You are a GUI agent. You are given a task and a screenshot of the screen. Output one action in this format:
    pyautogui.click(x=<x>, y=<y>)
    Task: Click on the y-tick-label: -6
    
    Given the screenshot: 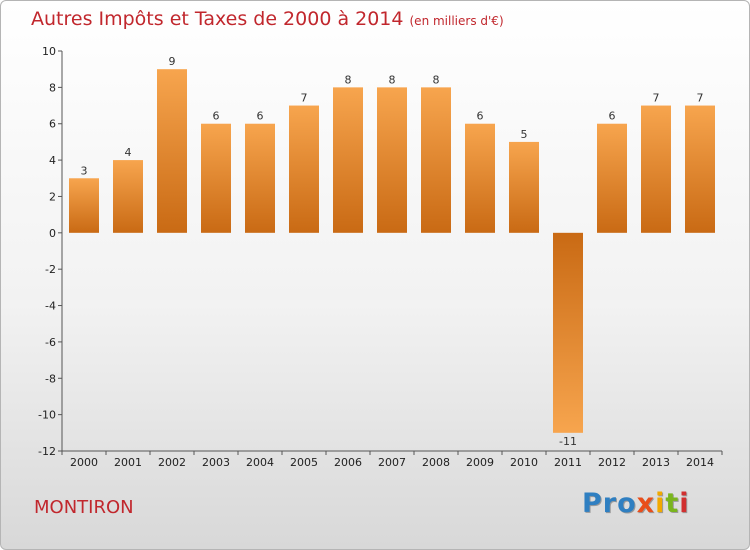 What is the action you would take?
    pyautogui.click(x=50, y=342)
    